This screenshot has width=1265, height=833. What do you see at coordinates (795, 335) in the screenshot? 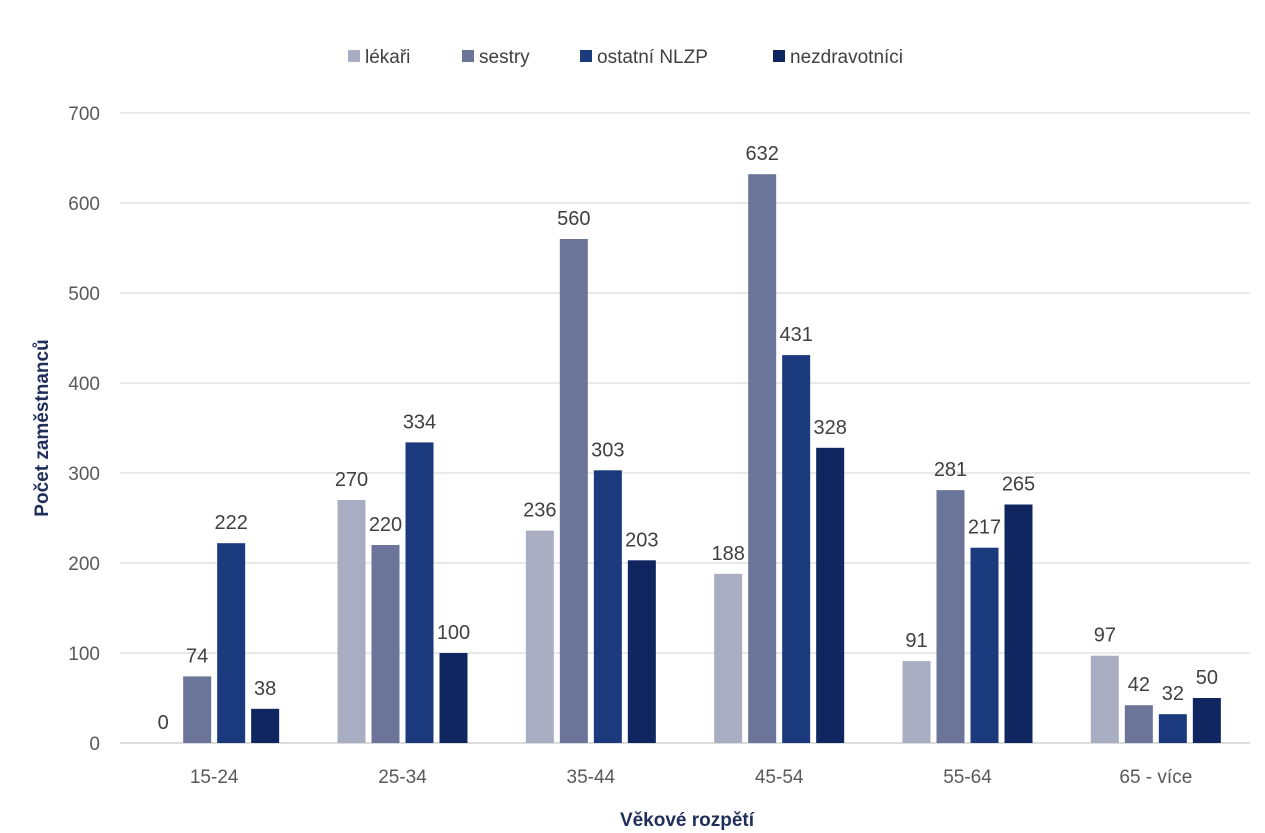
I see `data-label: 431` at bounding box center [795, 335].